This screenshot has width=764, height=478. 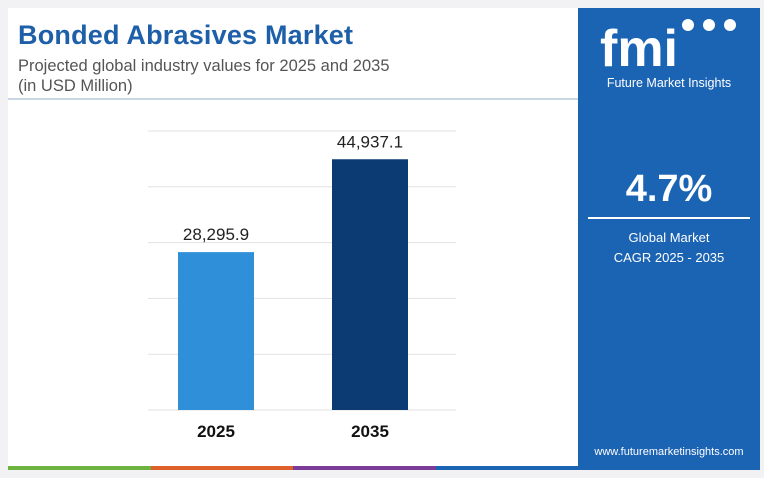 I want to click on cagr-label: Global Market CAGR 2025 - 2035, so click(x=669, y=248).